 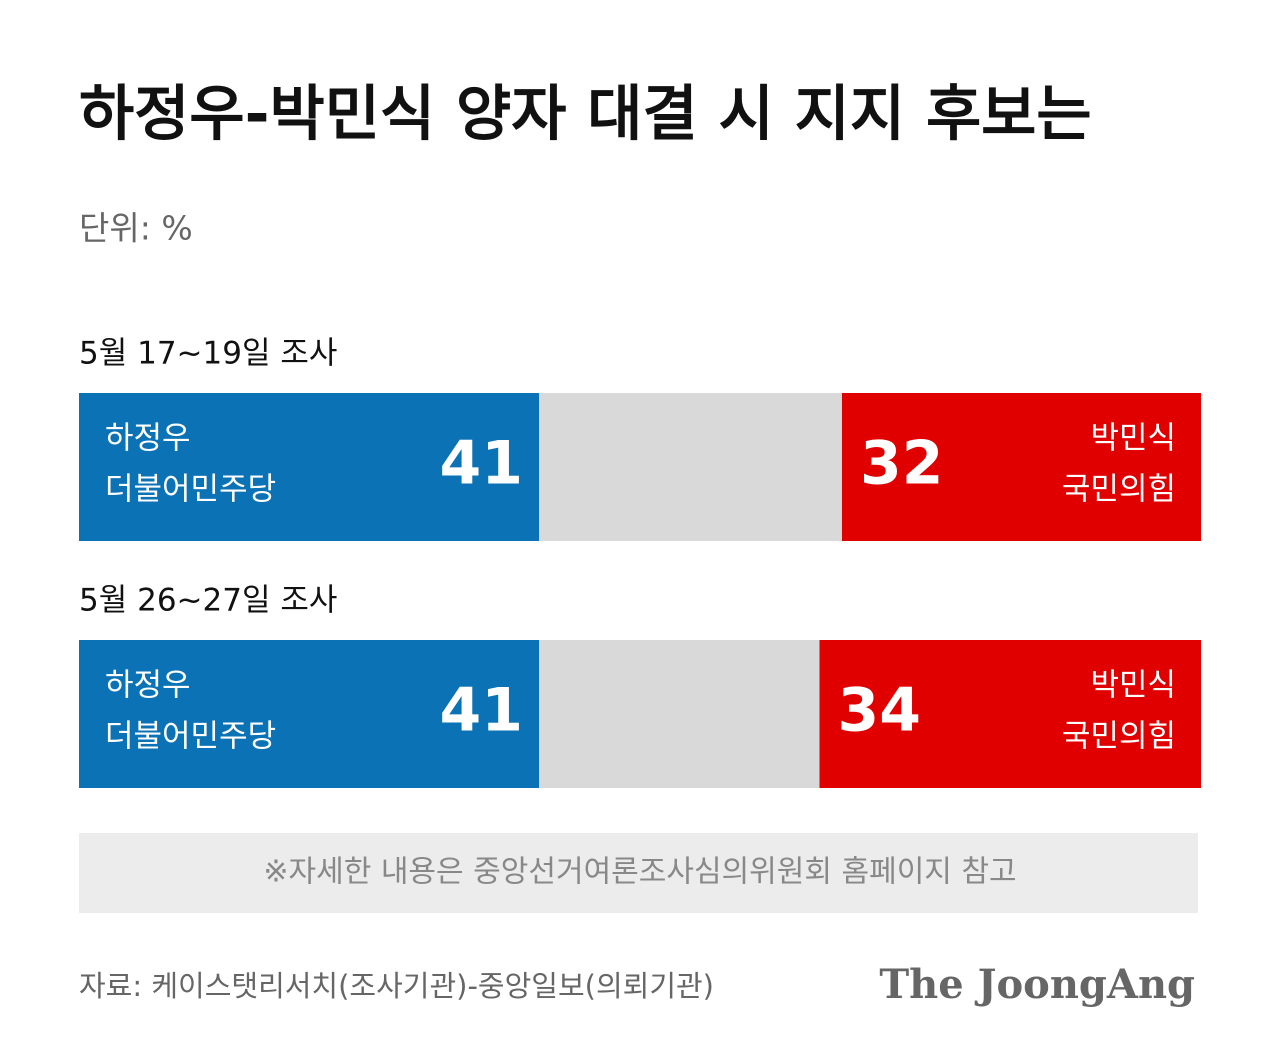 What do you see at coordinates (396, 986) in the screenshot?
I see `source: 자료: 케이스탯리서치(조사기관)-중앙일보(의뢰기관)` at bounding box center [396, 986].